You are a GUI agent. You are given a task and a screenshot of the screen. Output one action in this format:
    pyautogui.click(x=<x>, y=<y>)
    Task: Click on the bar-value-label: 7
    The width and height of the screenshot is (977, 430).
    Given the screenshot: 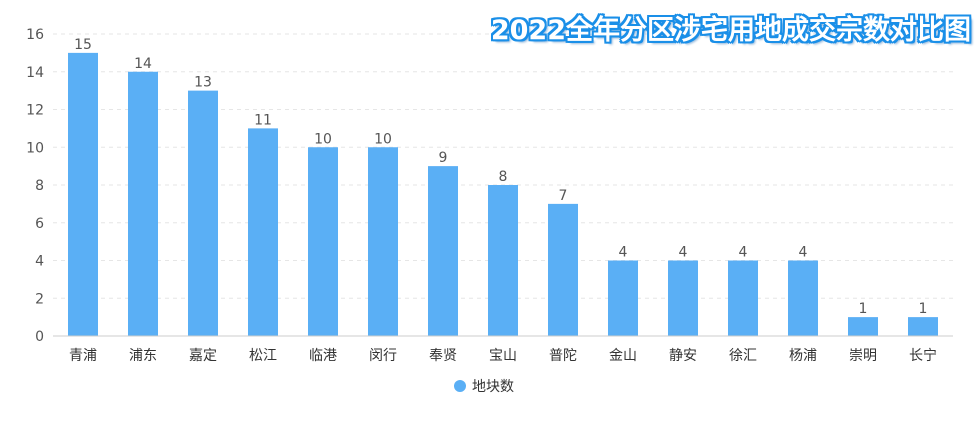 What is the action you would take?
    pyautogui.click(x=563, y=196)
    